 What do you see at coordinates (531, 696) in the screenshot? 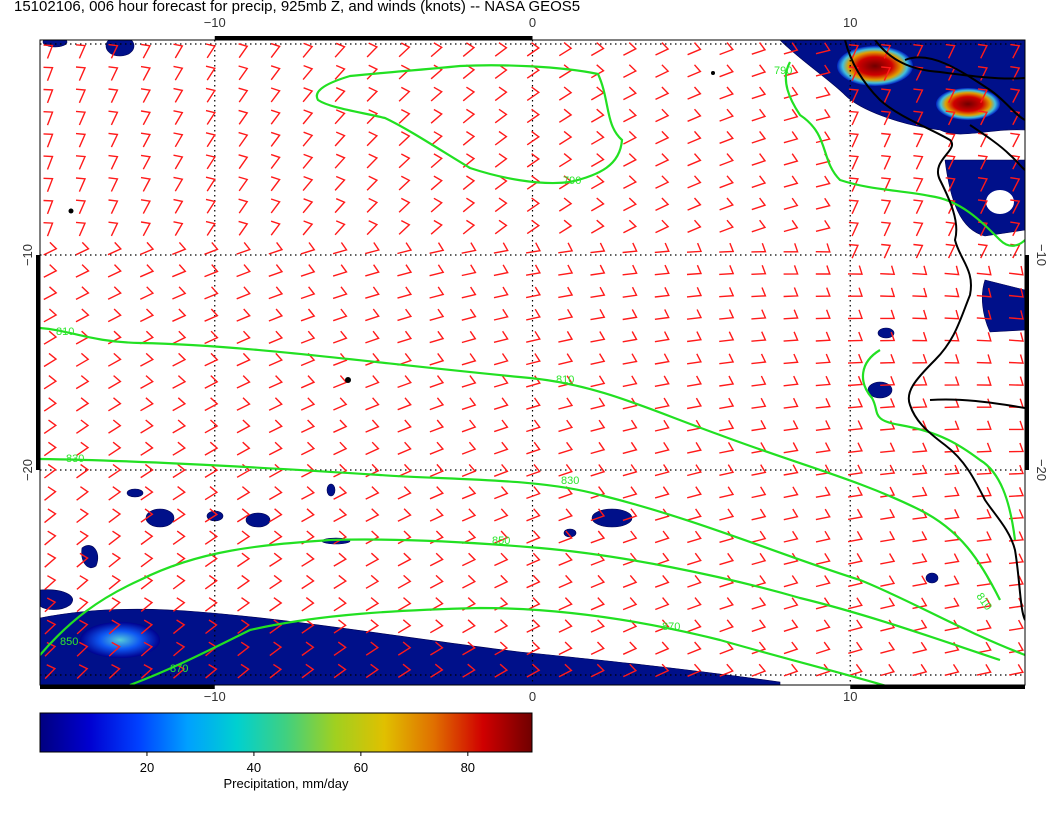
I see `x-tick-labels-bottom: −10 0 10` at bounding box center [531, 696].